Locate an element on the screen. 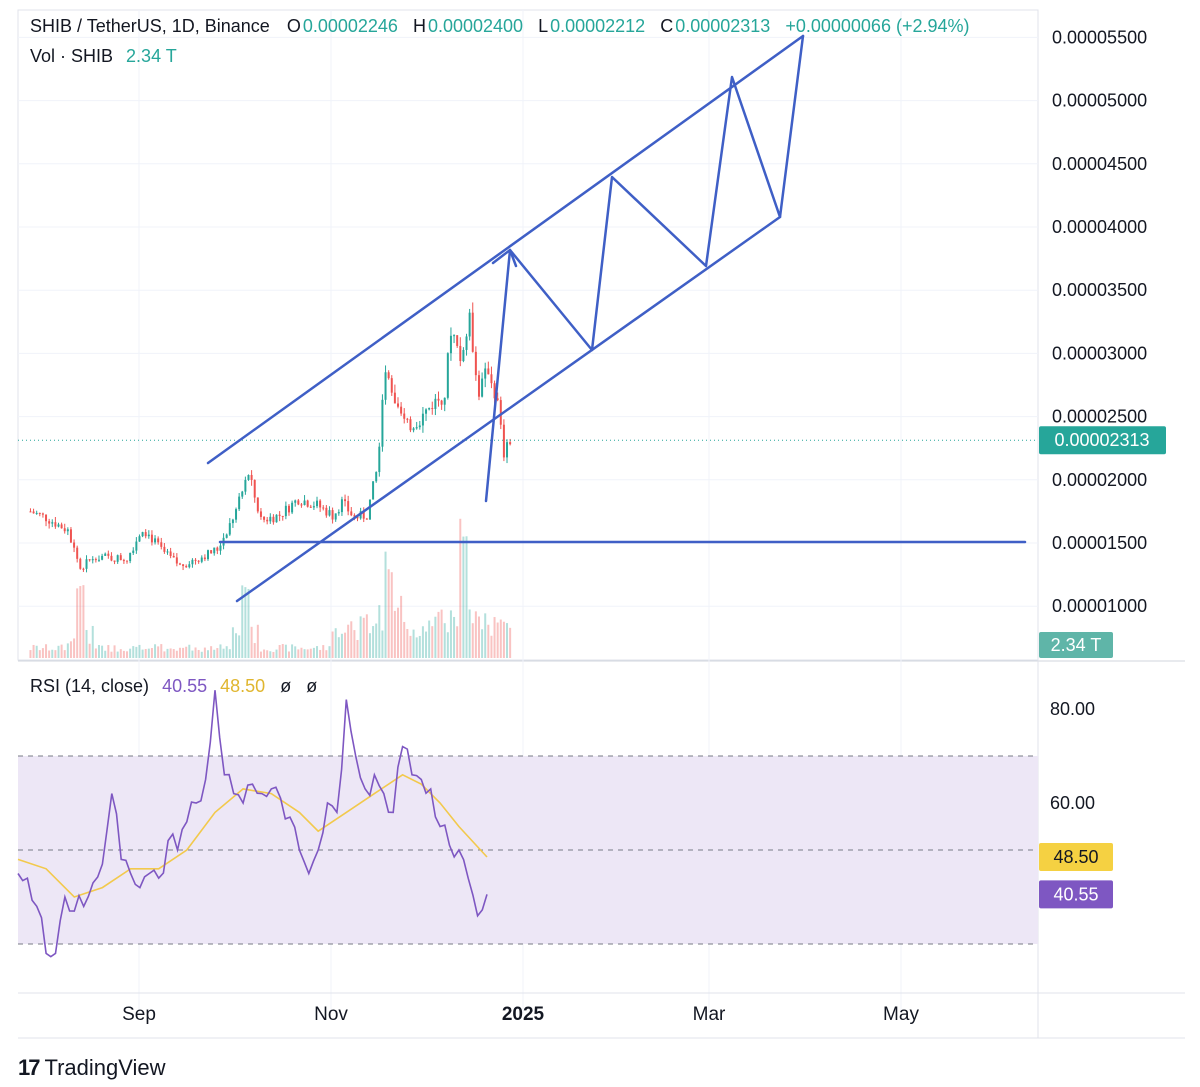  volume-label: Vol · SHIB is located at coordinates (72, 56).